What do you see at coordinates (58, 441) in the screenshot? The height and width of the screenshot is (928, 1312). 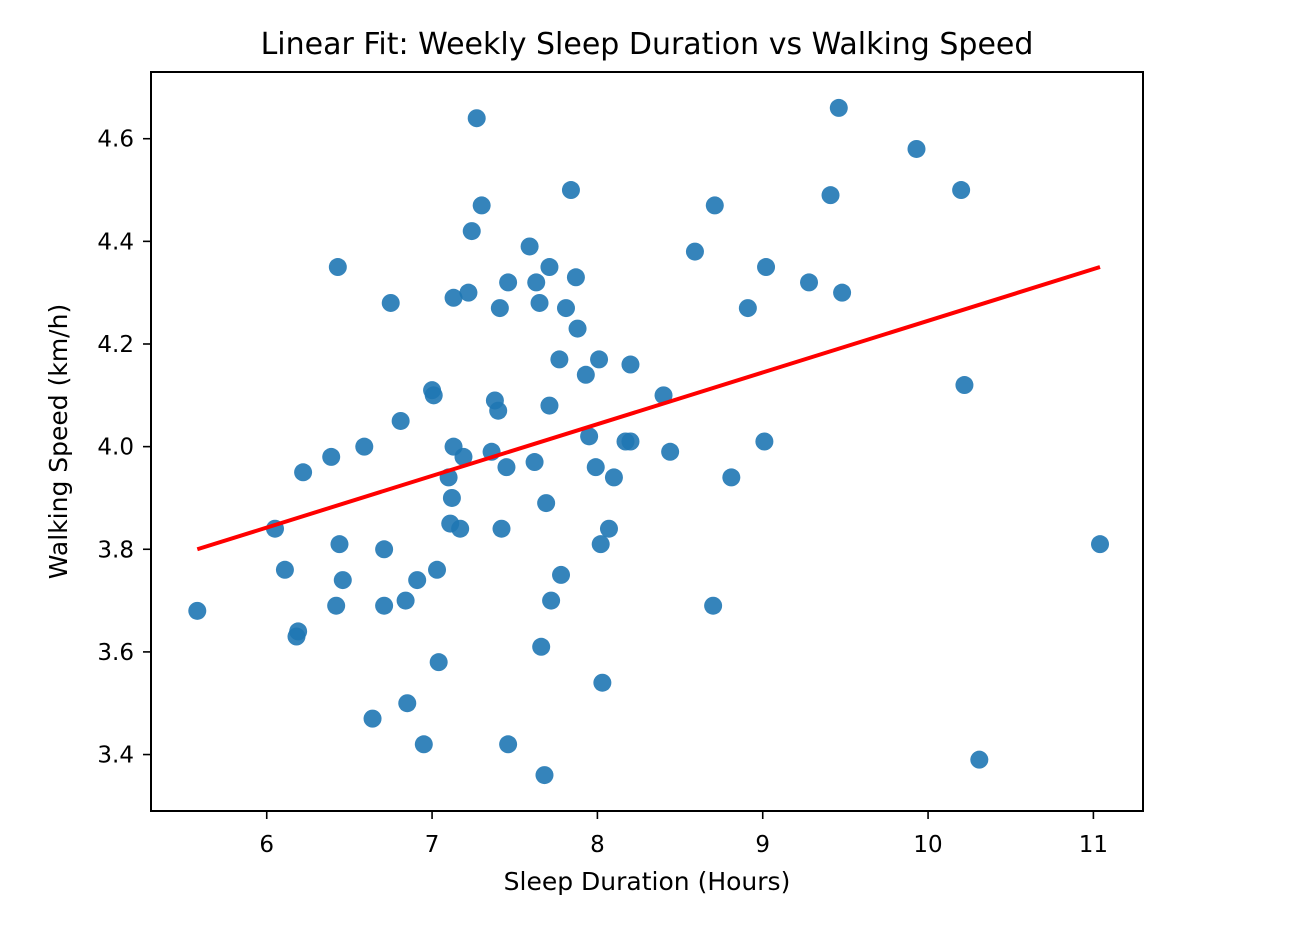 I see `y-axis-label: Walking Speed (km/h)` at bounding box center [58, 441].